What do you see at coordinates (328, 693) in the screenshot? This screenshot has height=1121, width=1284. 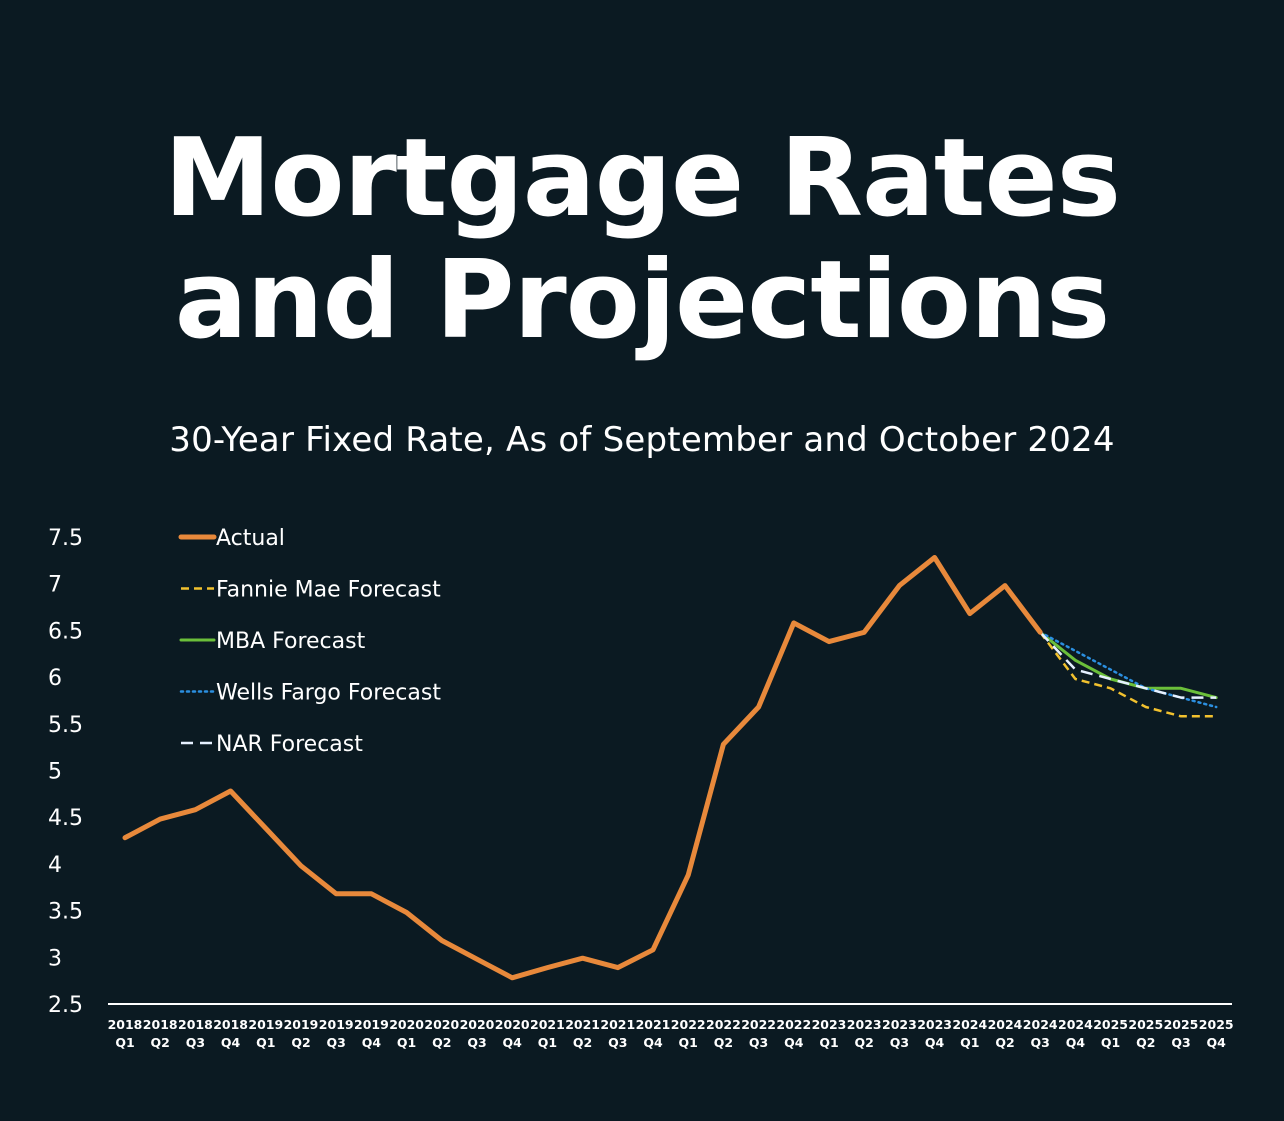 I see `legend-label: Wells Fargo Forecast` at bounding box center [328, 693].